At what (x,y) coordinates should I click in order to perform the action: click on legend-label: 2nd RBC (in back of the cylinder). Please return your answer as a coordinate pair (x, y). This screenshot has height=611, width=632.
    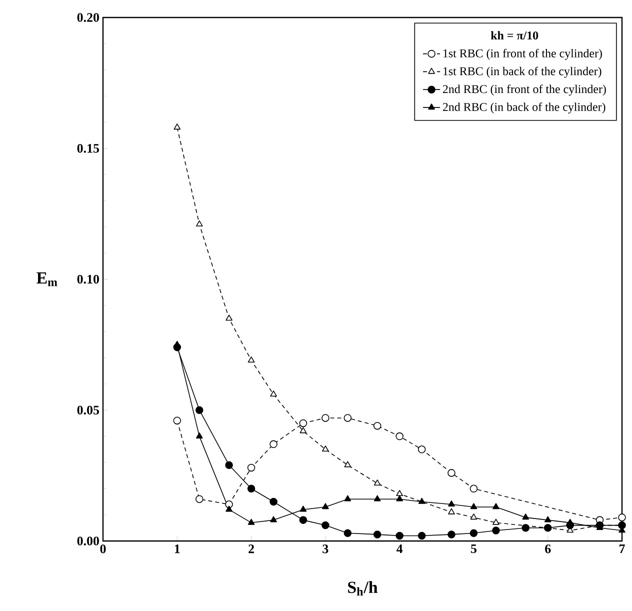
    Looking at the image, I should click on (524, 108).